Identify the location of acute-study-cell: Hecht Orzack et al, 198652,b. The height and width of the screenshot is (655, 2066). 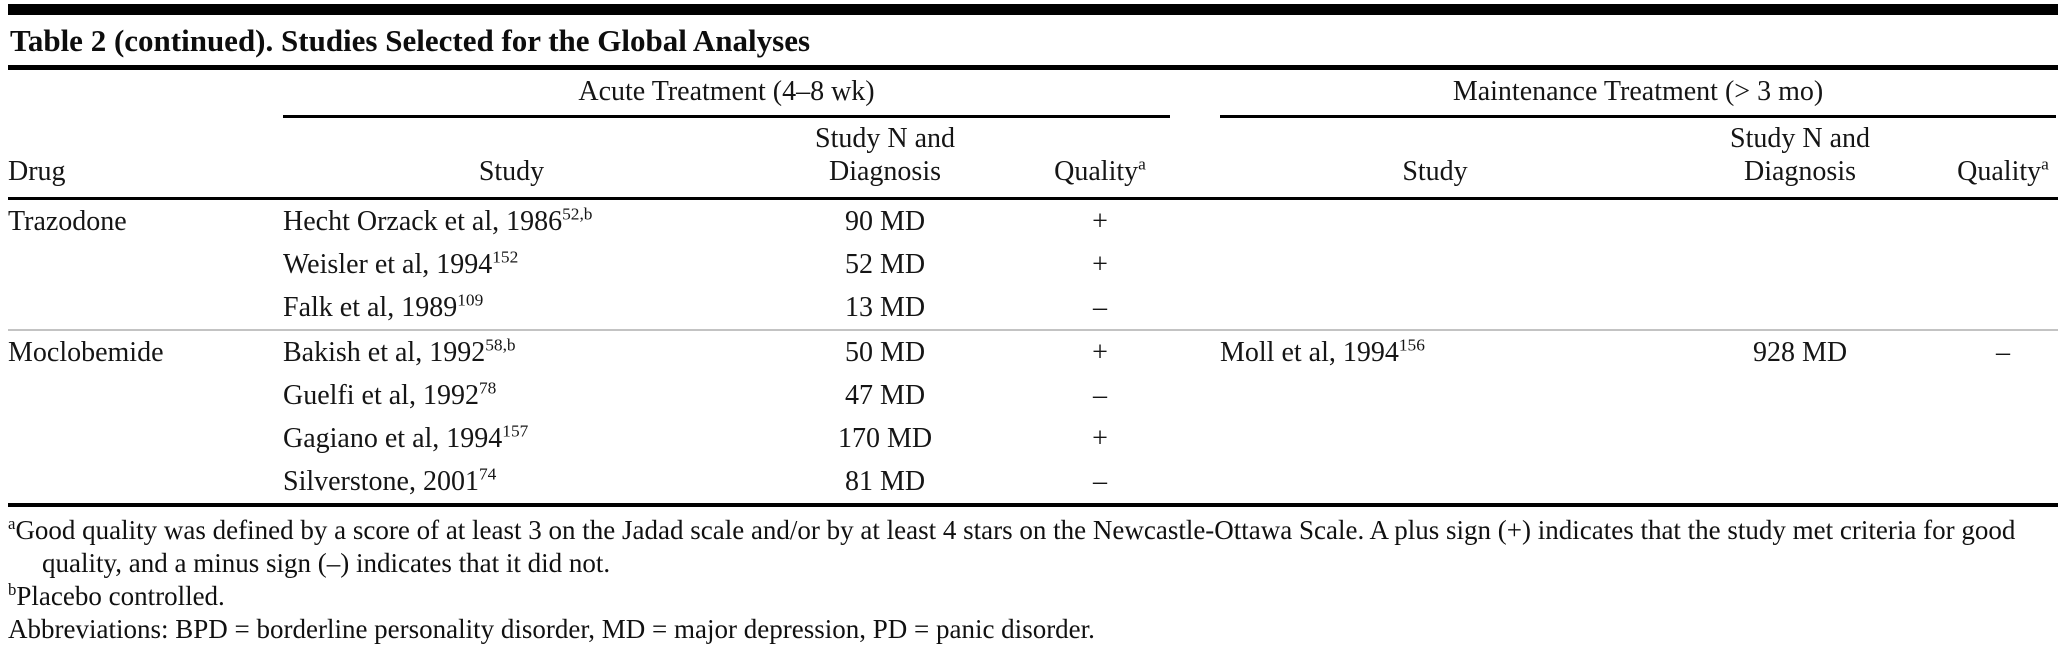
(438, 220).